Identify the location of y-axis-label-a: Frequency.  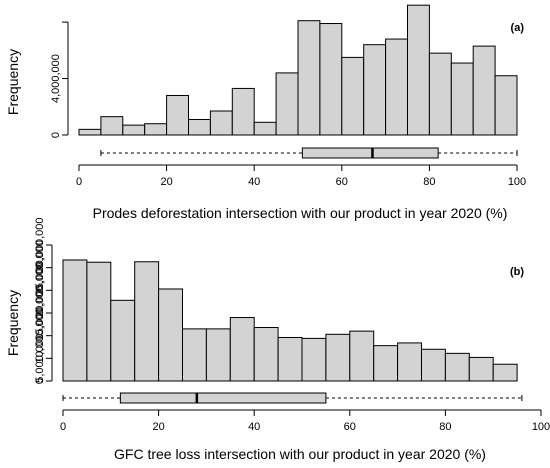
(13, 82).